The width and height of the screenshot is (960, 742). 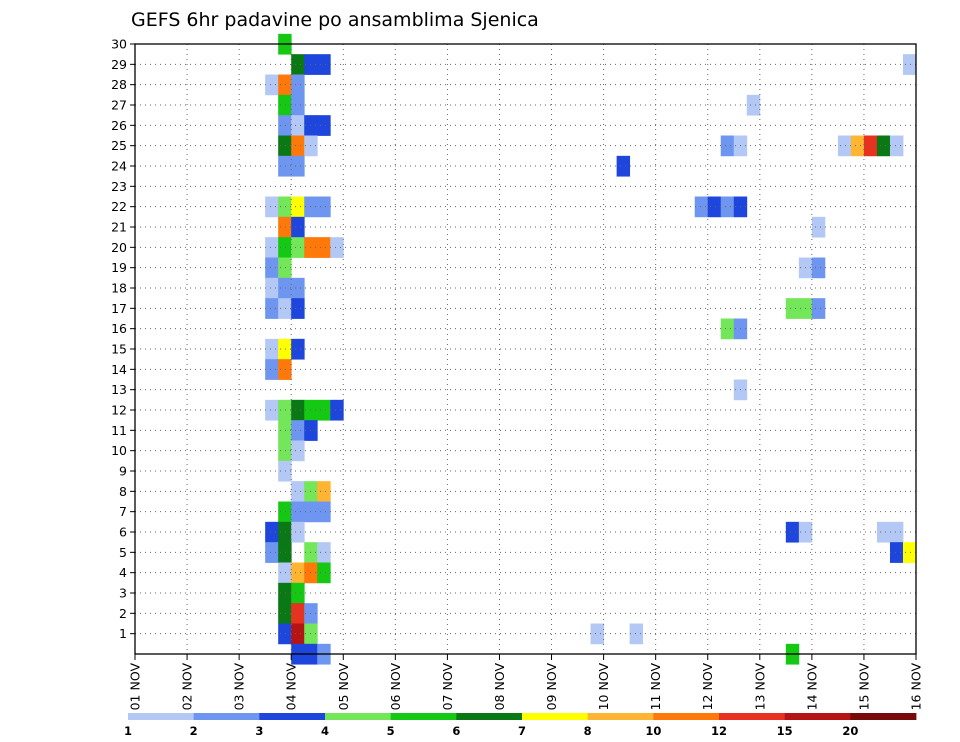 What do you see at coordinates (194, 731) in the screenshot?
I see `legend-label: 2` at bounding box center [194, 731].